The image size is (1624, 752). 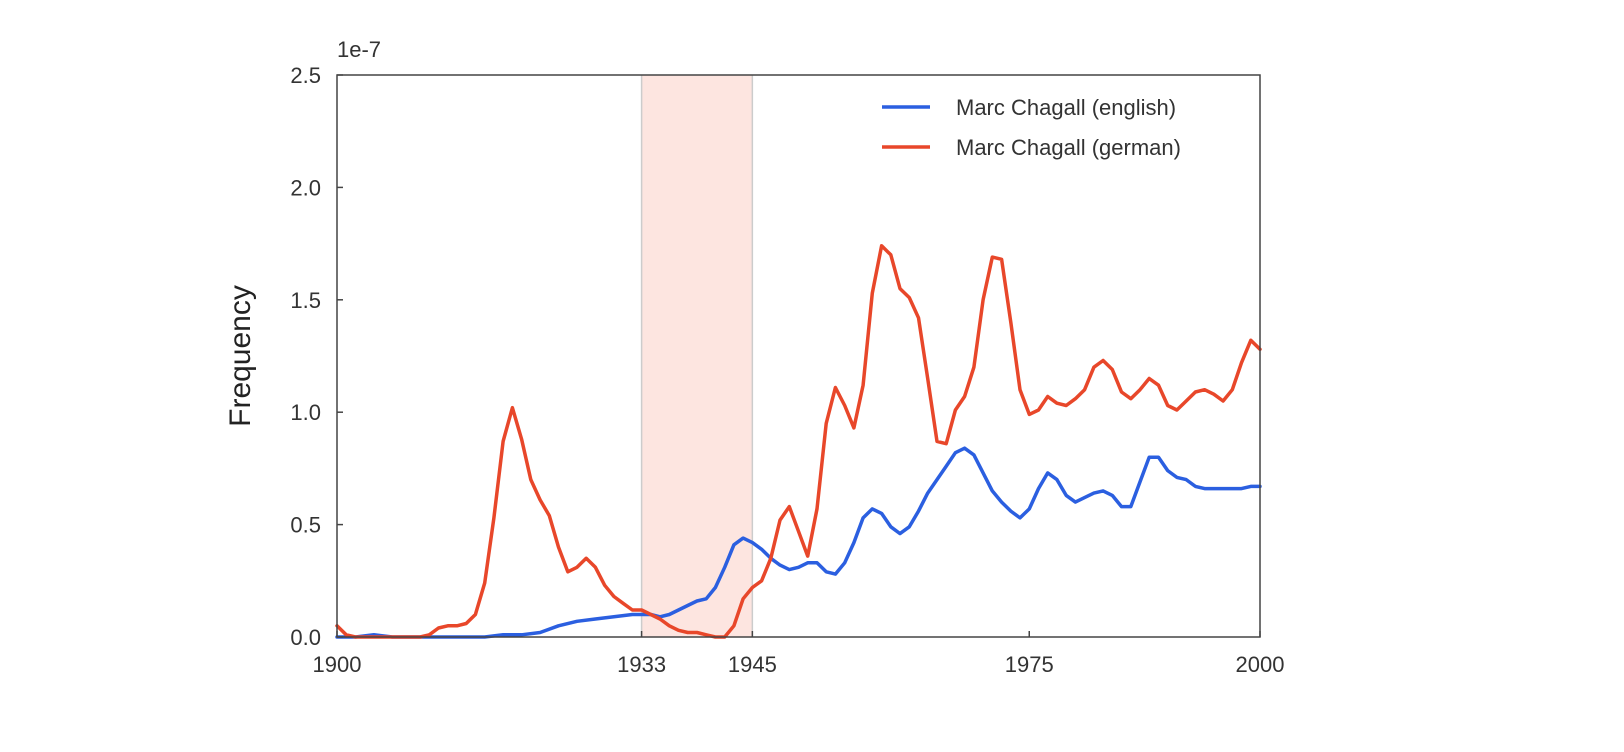 What do you see at coordinates (305, 75) in the screenshot?
I see `y-tick-label: 2.5` at bounding box center [305, 75].